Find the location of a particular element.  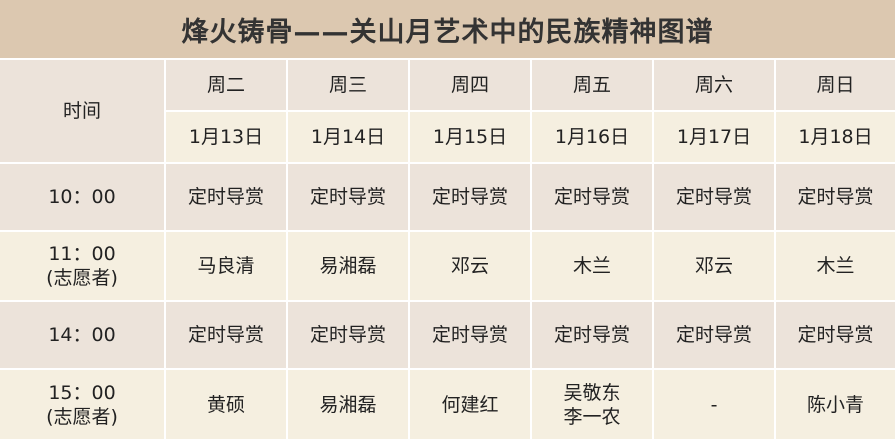

day-header: 周四 is located at coordinates (470, 85).